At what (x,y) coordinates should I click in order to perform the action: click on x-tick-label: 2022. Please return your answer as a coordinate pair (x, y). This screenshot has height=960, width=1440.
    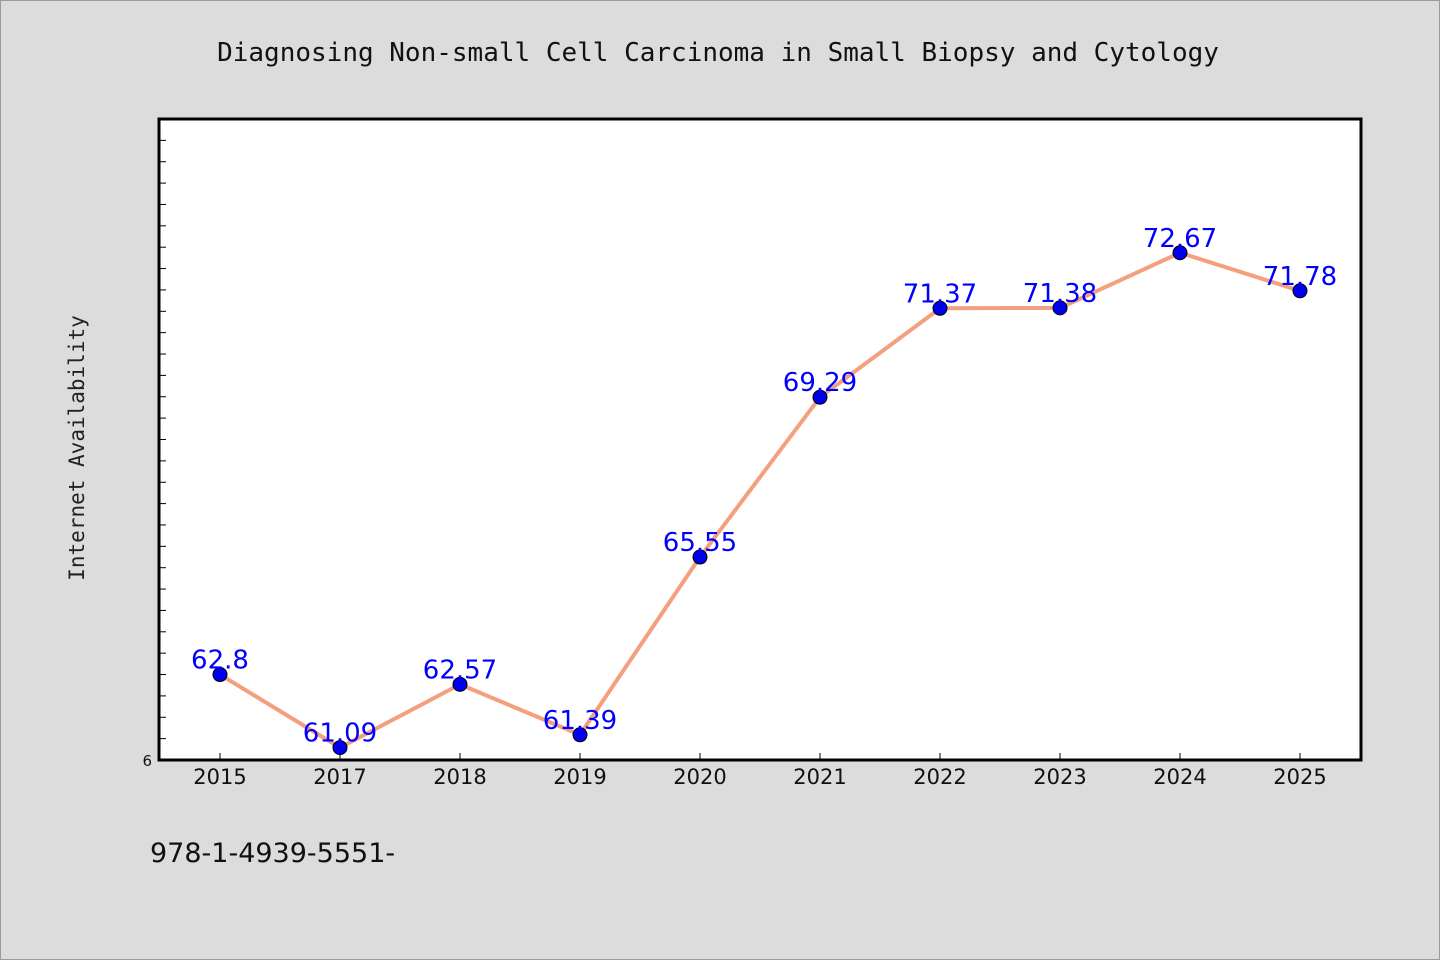
    Looking at the image, I should click on (939, 777).